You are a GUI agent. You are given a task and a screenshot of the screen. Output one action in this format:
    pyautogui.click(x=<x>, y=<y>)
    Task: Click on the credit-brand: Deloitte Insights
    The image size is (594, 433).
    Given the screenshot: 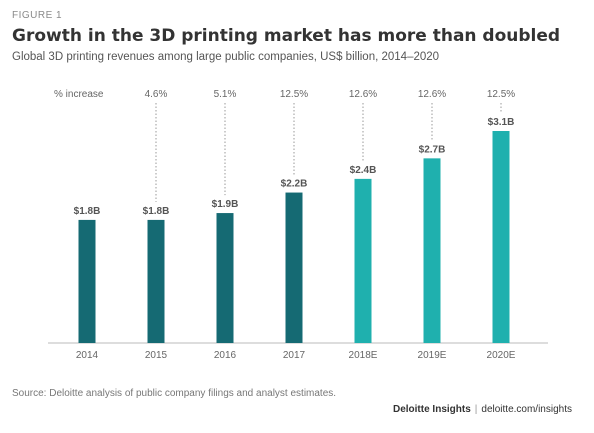 What is the action you would take?
    pyautogui.click(x=431, y=409)
    